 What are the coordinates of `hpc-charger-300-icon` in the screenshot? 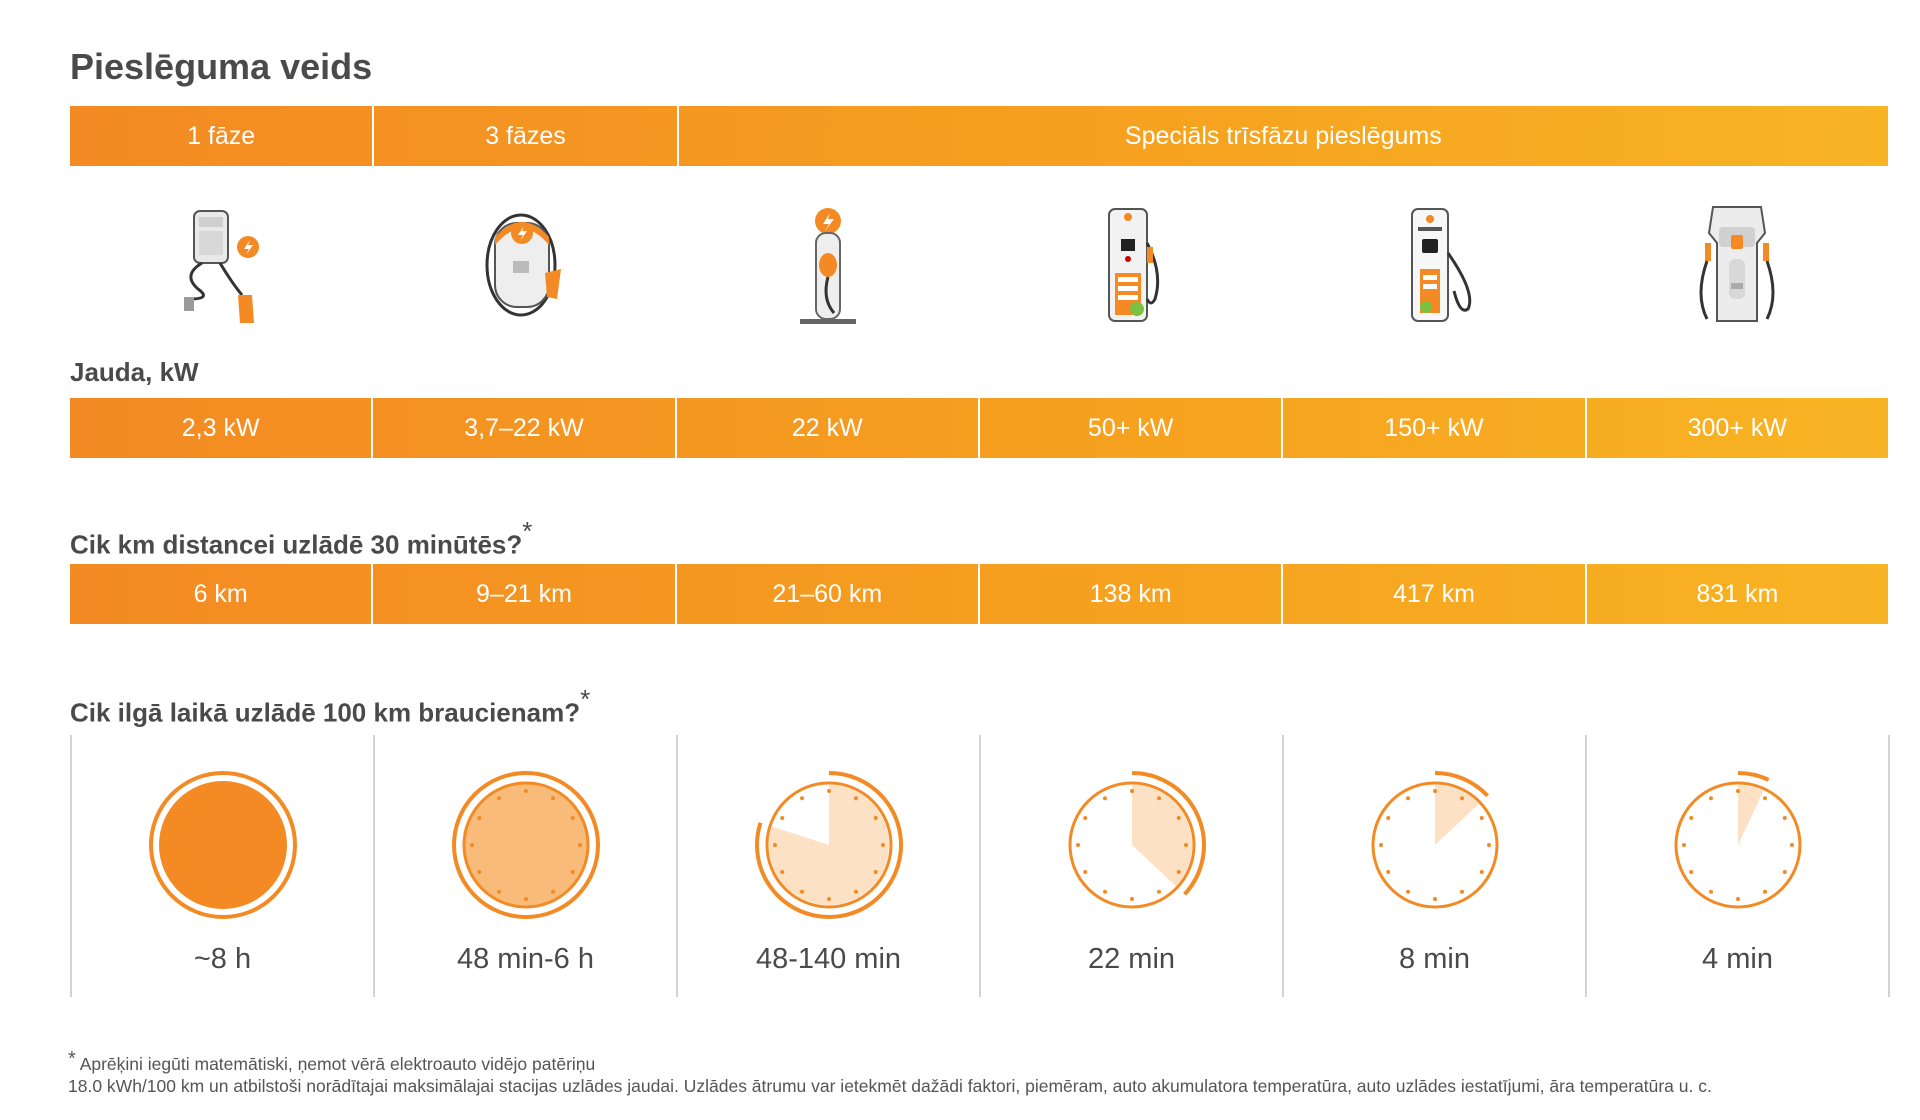 It's located at (1736, 265).